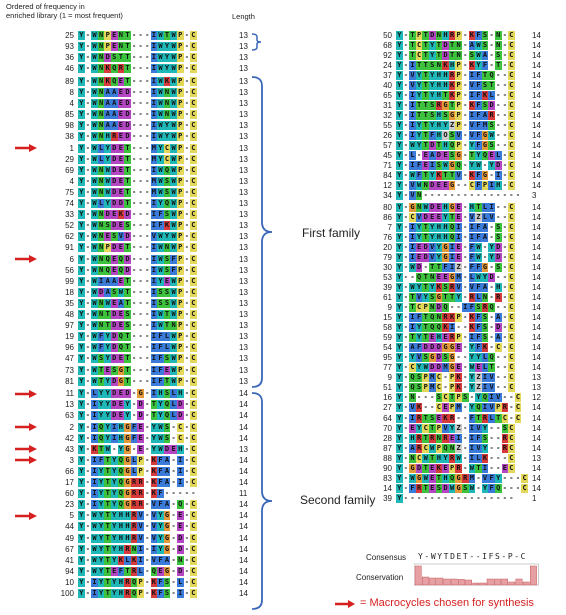  Describe the element at coordinates (69, 270) in the screenshot. I see `frequency-rank: 56` at that location.